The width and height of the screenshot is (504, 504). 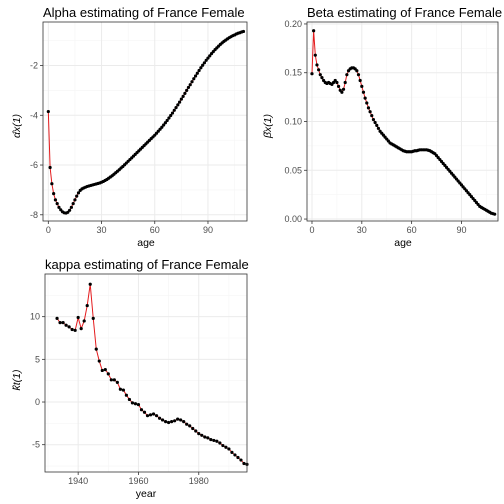 I want to click on y-tick-label: -2, so click(x=34, y=66).